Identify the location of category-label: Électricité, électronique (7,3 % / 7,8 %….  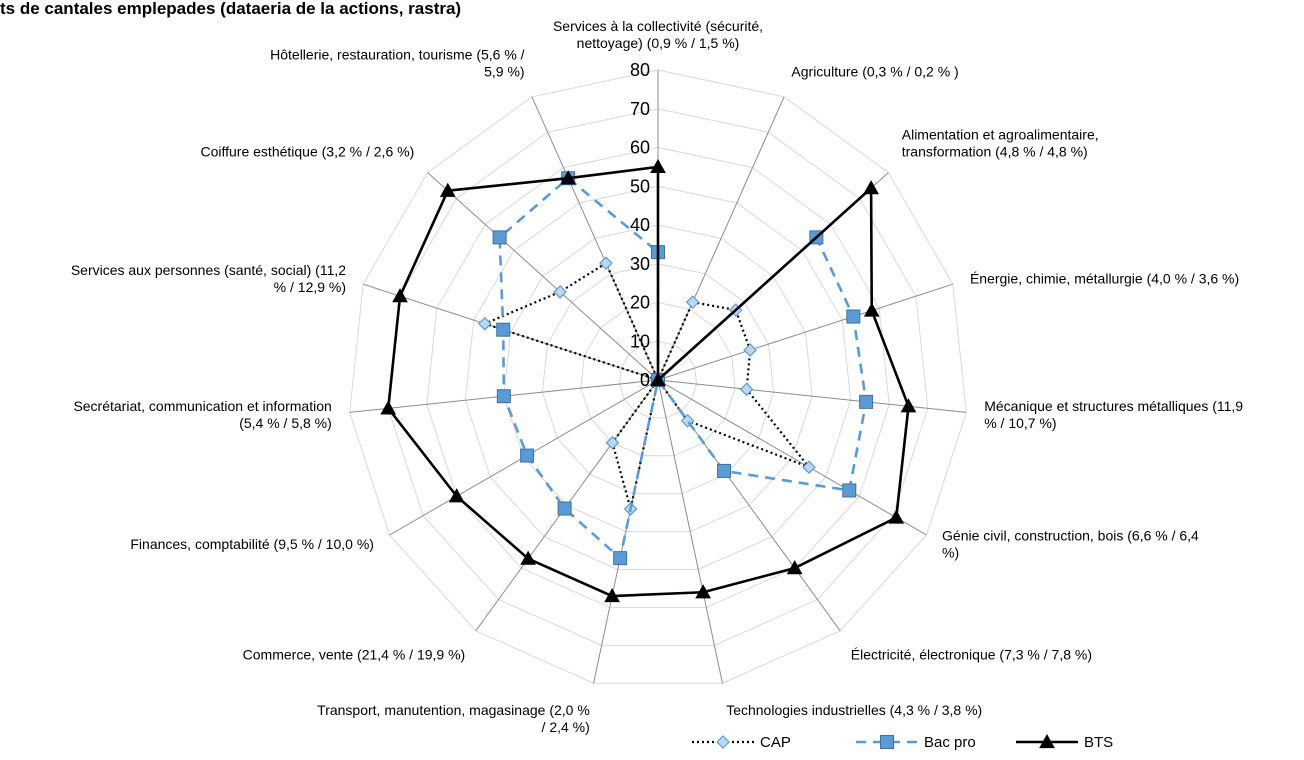
(971, 654).